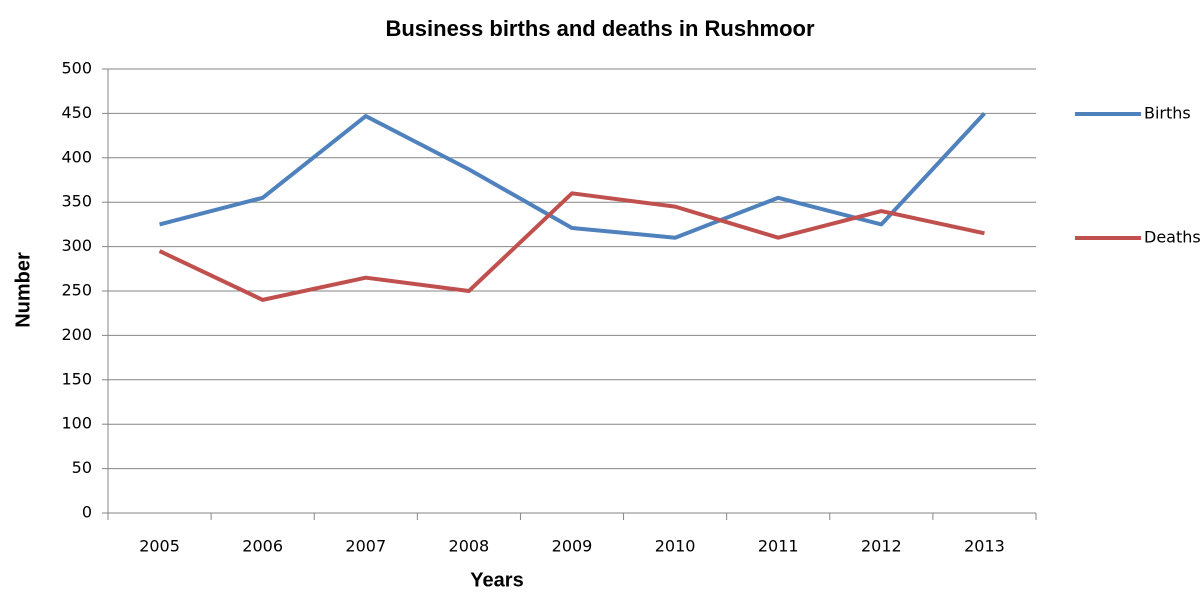 The image size is (1200, 592). What do you see at coordinates (469, 546) in the screenshot?
I see `x-tick-label: 2008` at bounding box center [469, 546].